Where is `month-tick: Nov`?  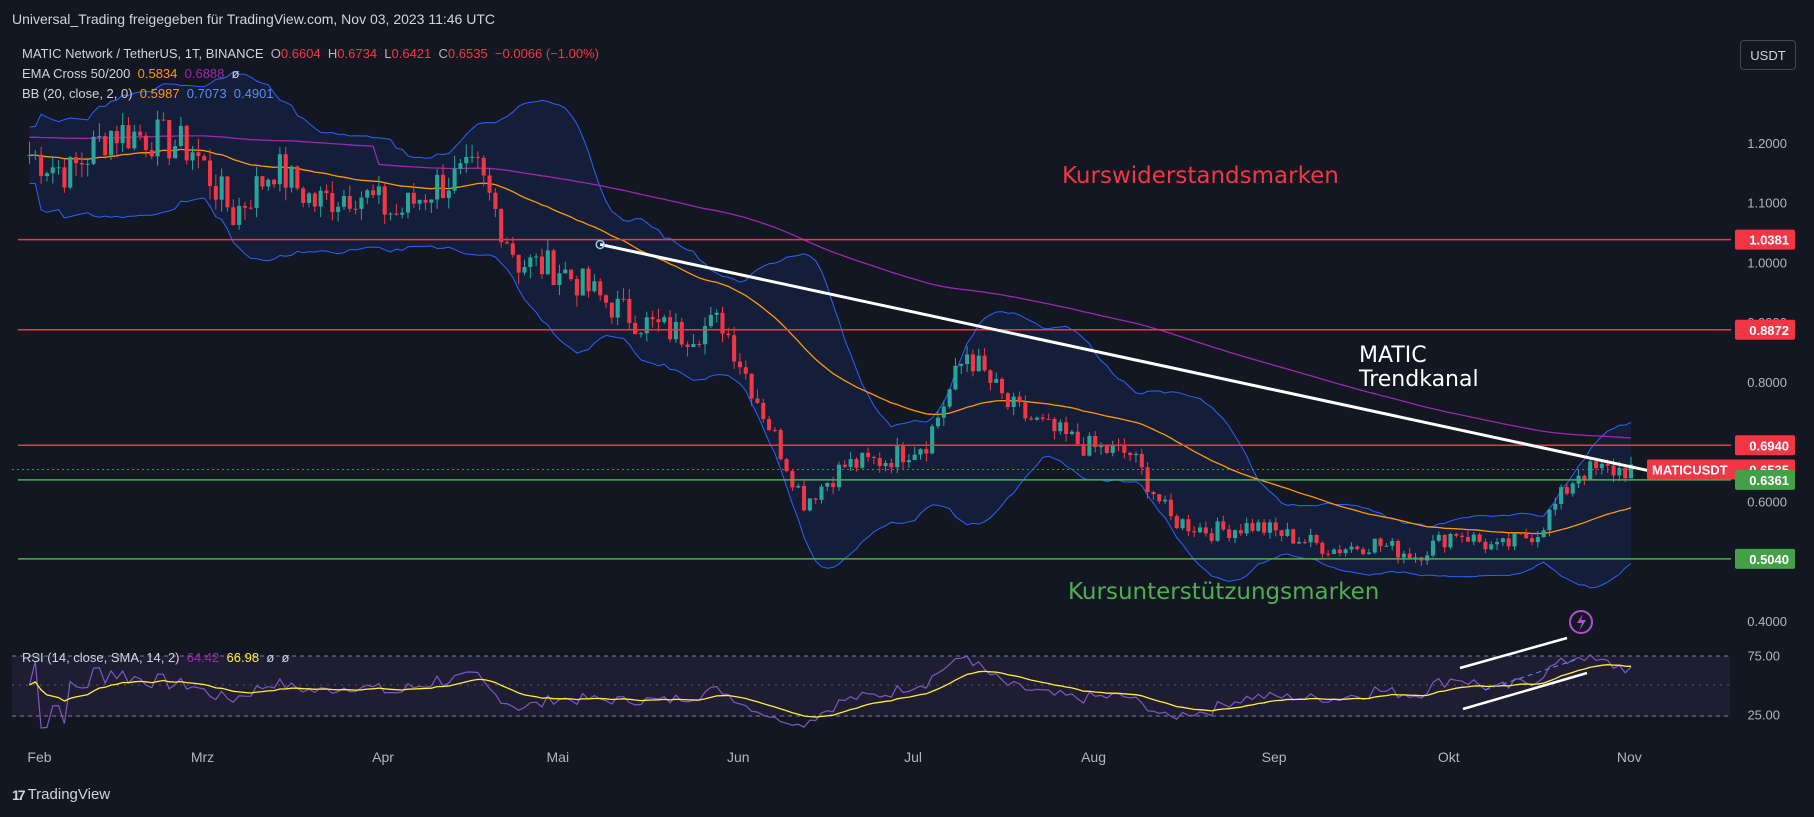 month-tick: Nov is located at coordinates (1629, 757).